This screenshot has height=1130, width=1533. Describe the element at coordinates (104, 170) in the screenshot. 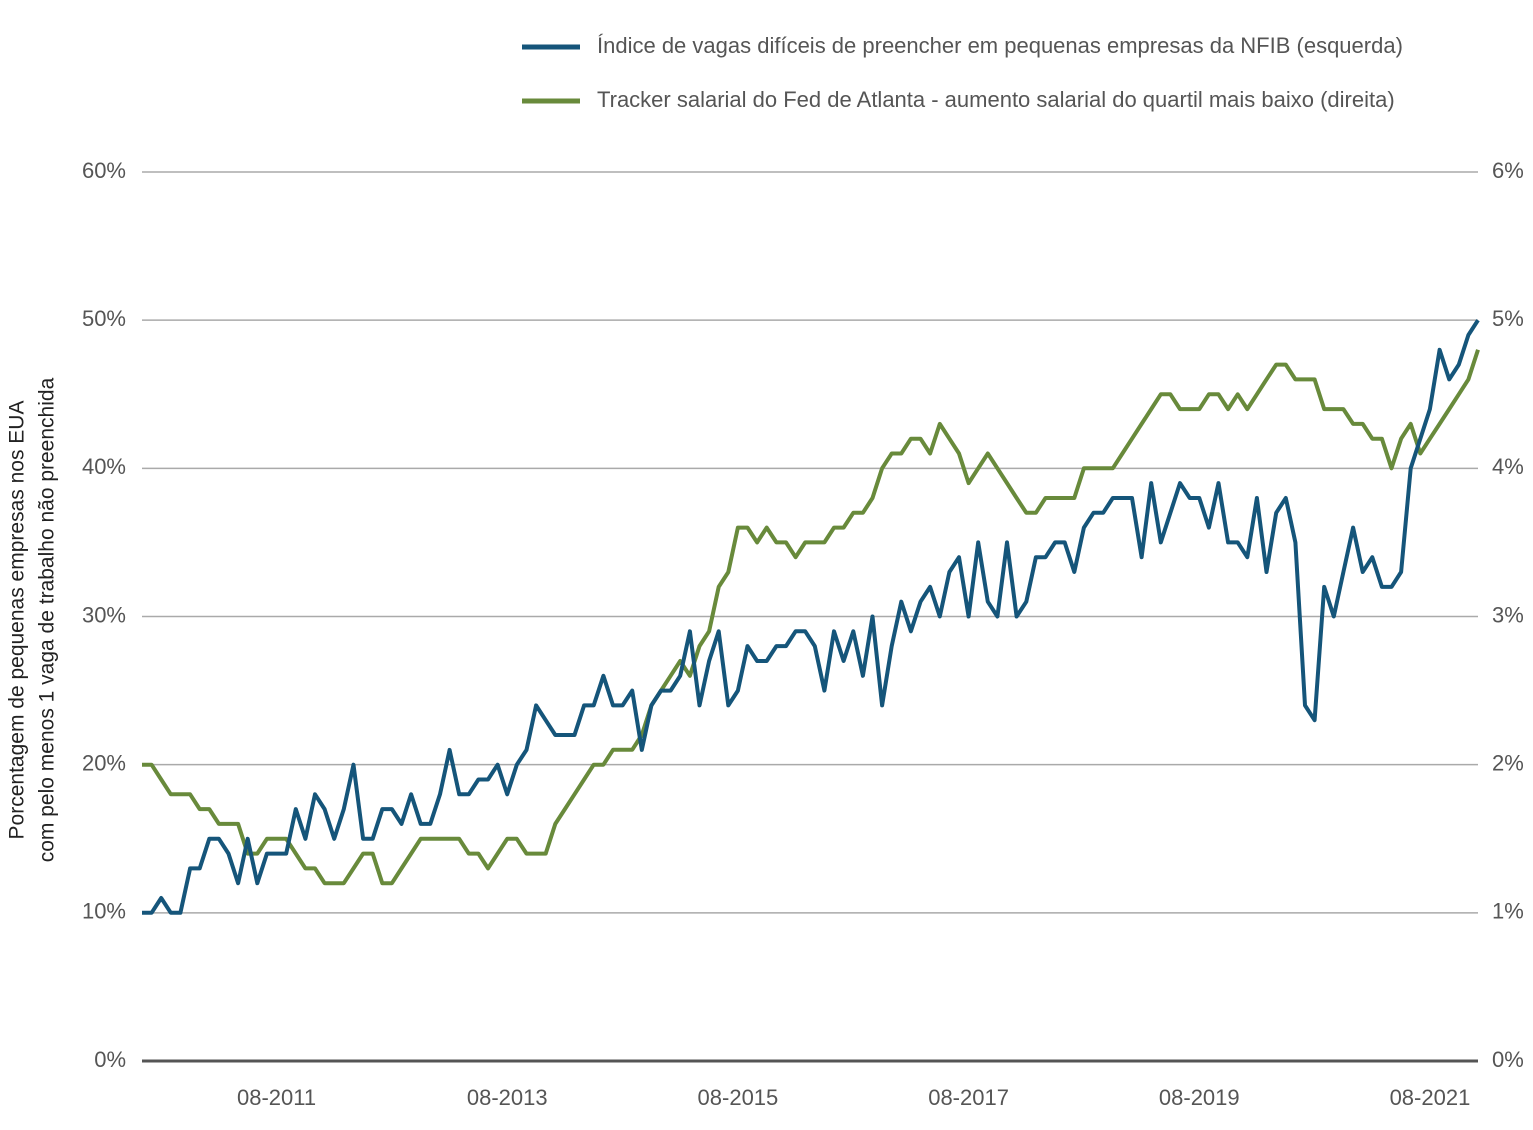

I see `y-tick-label: 60%` at that location.